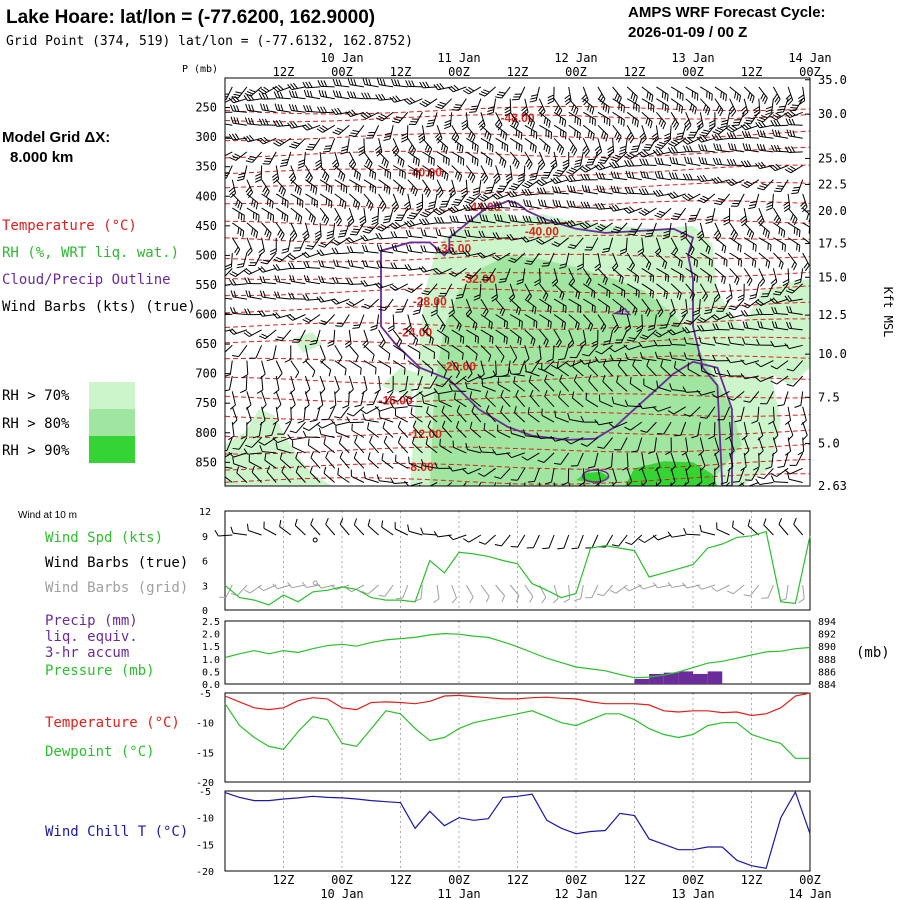 This screenshot has width=900, height=900. What do you see at coordinates (505, 562) in the screenshot?
I see `wind-panel: 0 3 6 9 12` at bounding box center [505, 562].